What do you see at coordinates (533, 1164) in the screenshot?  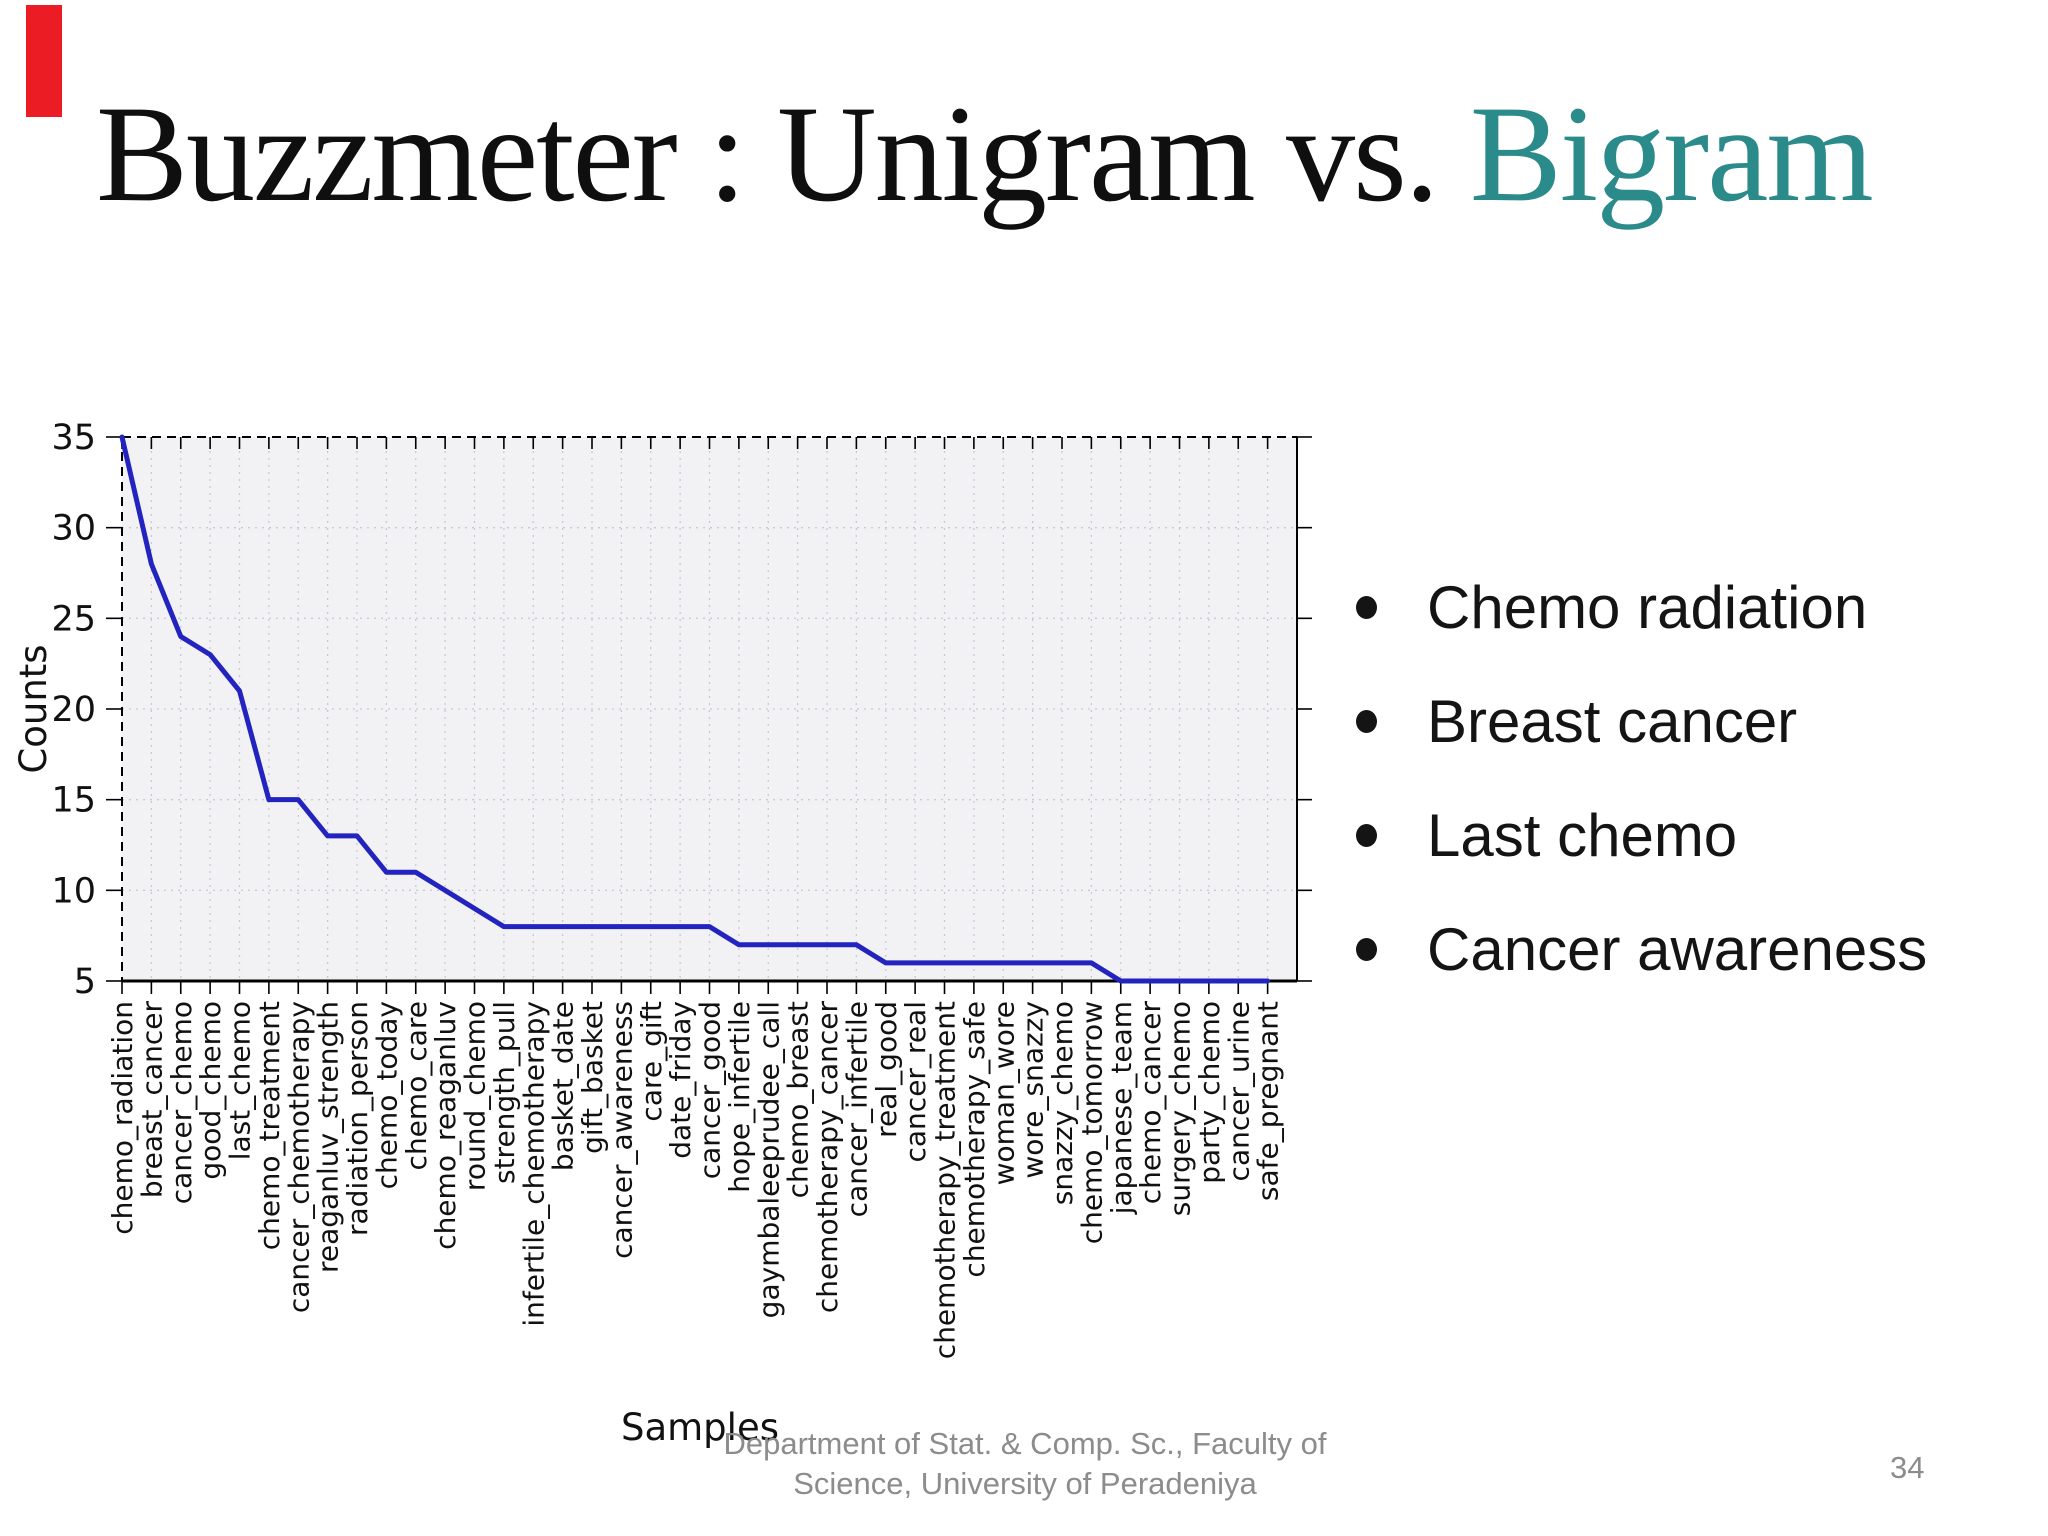 I see `svg-text: infertile_chemotherapy` at bounding box center [533, 1164].